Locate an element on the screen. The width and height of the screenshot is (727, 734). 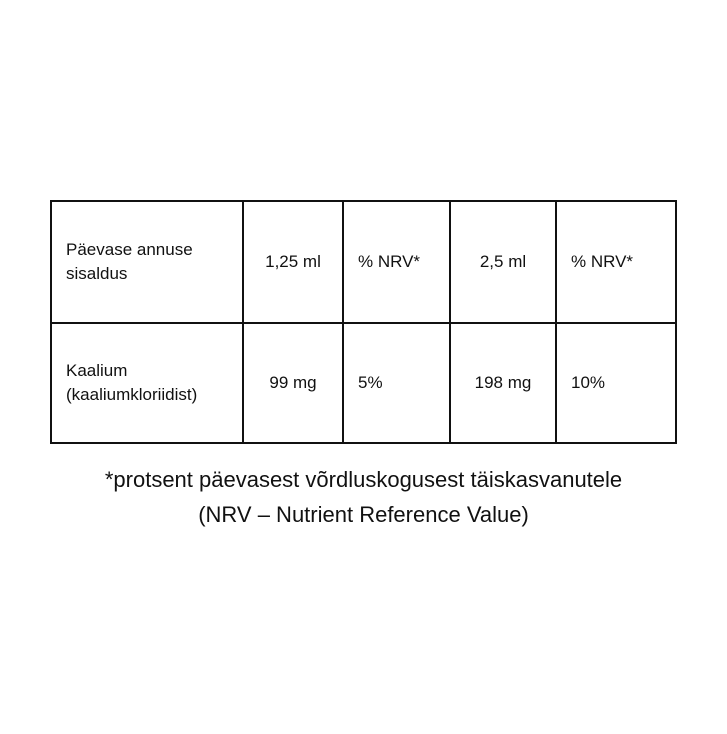
header-cell: Päevase annuse sisaldus is located at coordinates (147, 262).